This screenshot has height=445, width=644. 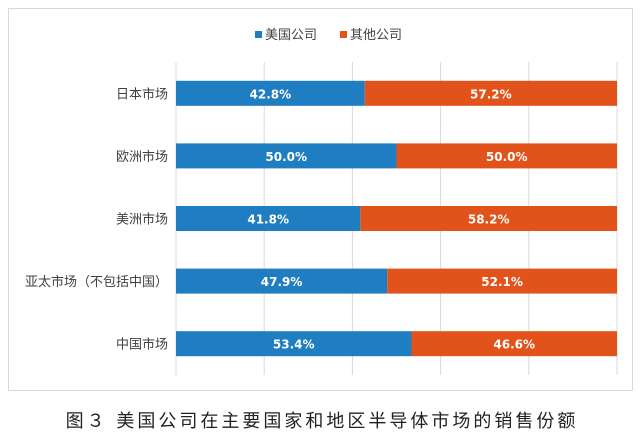 I want to click on category-label: 日本市场, so click(x=142, y=94).